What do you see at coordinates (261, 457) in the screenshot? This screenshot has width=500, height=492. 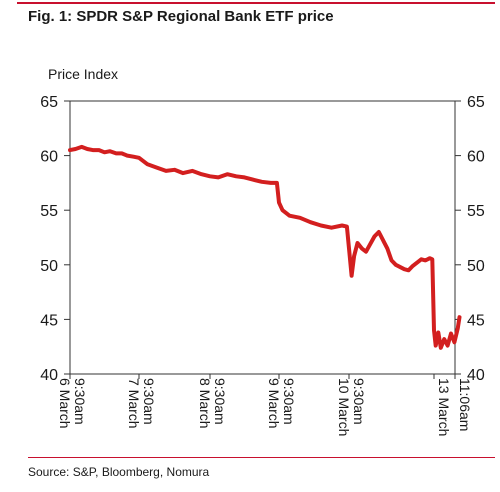 I see `source-rule` at bounding box center [261, 457].